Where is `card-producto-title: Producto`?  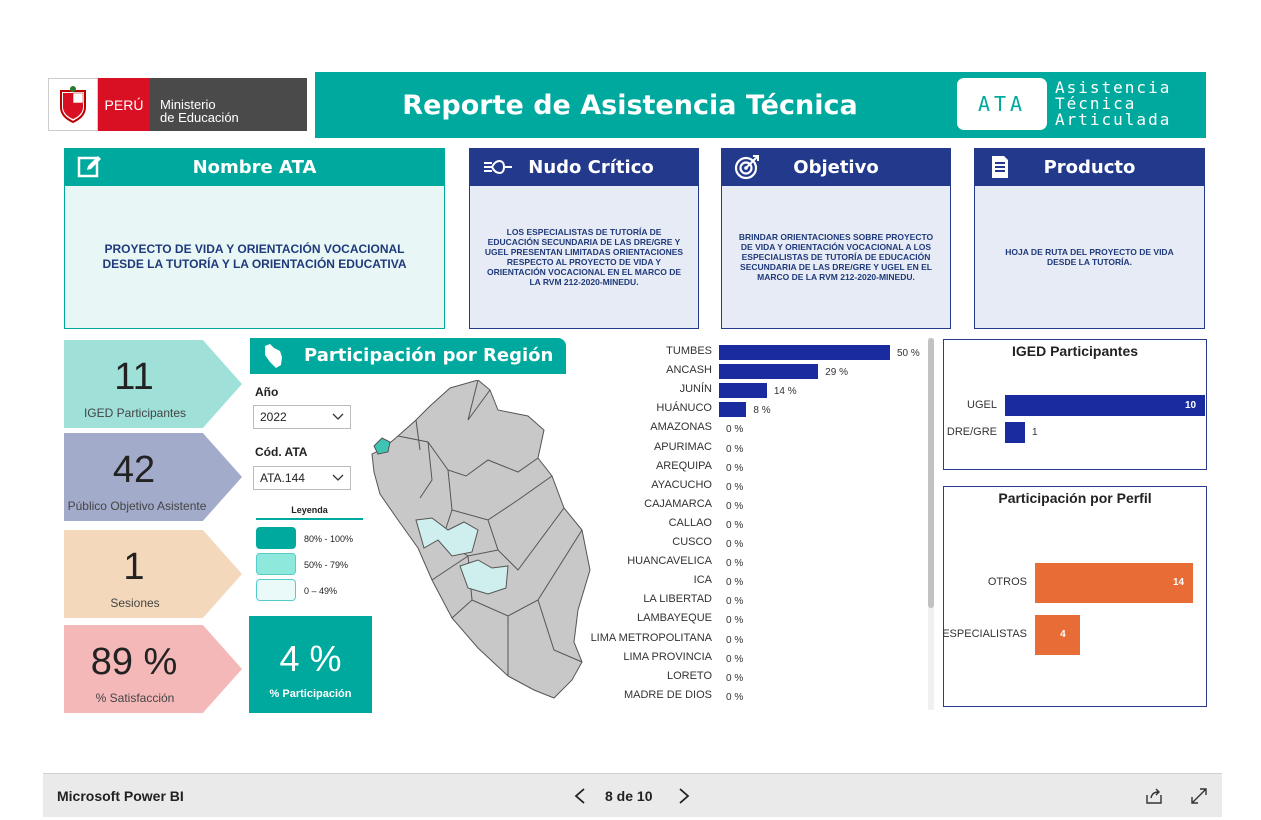
card-producto-title: Producto is located at coordinates (1089, 167).